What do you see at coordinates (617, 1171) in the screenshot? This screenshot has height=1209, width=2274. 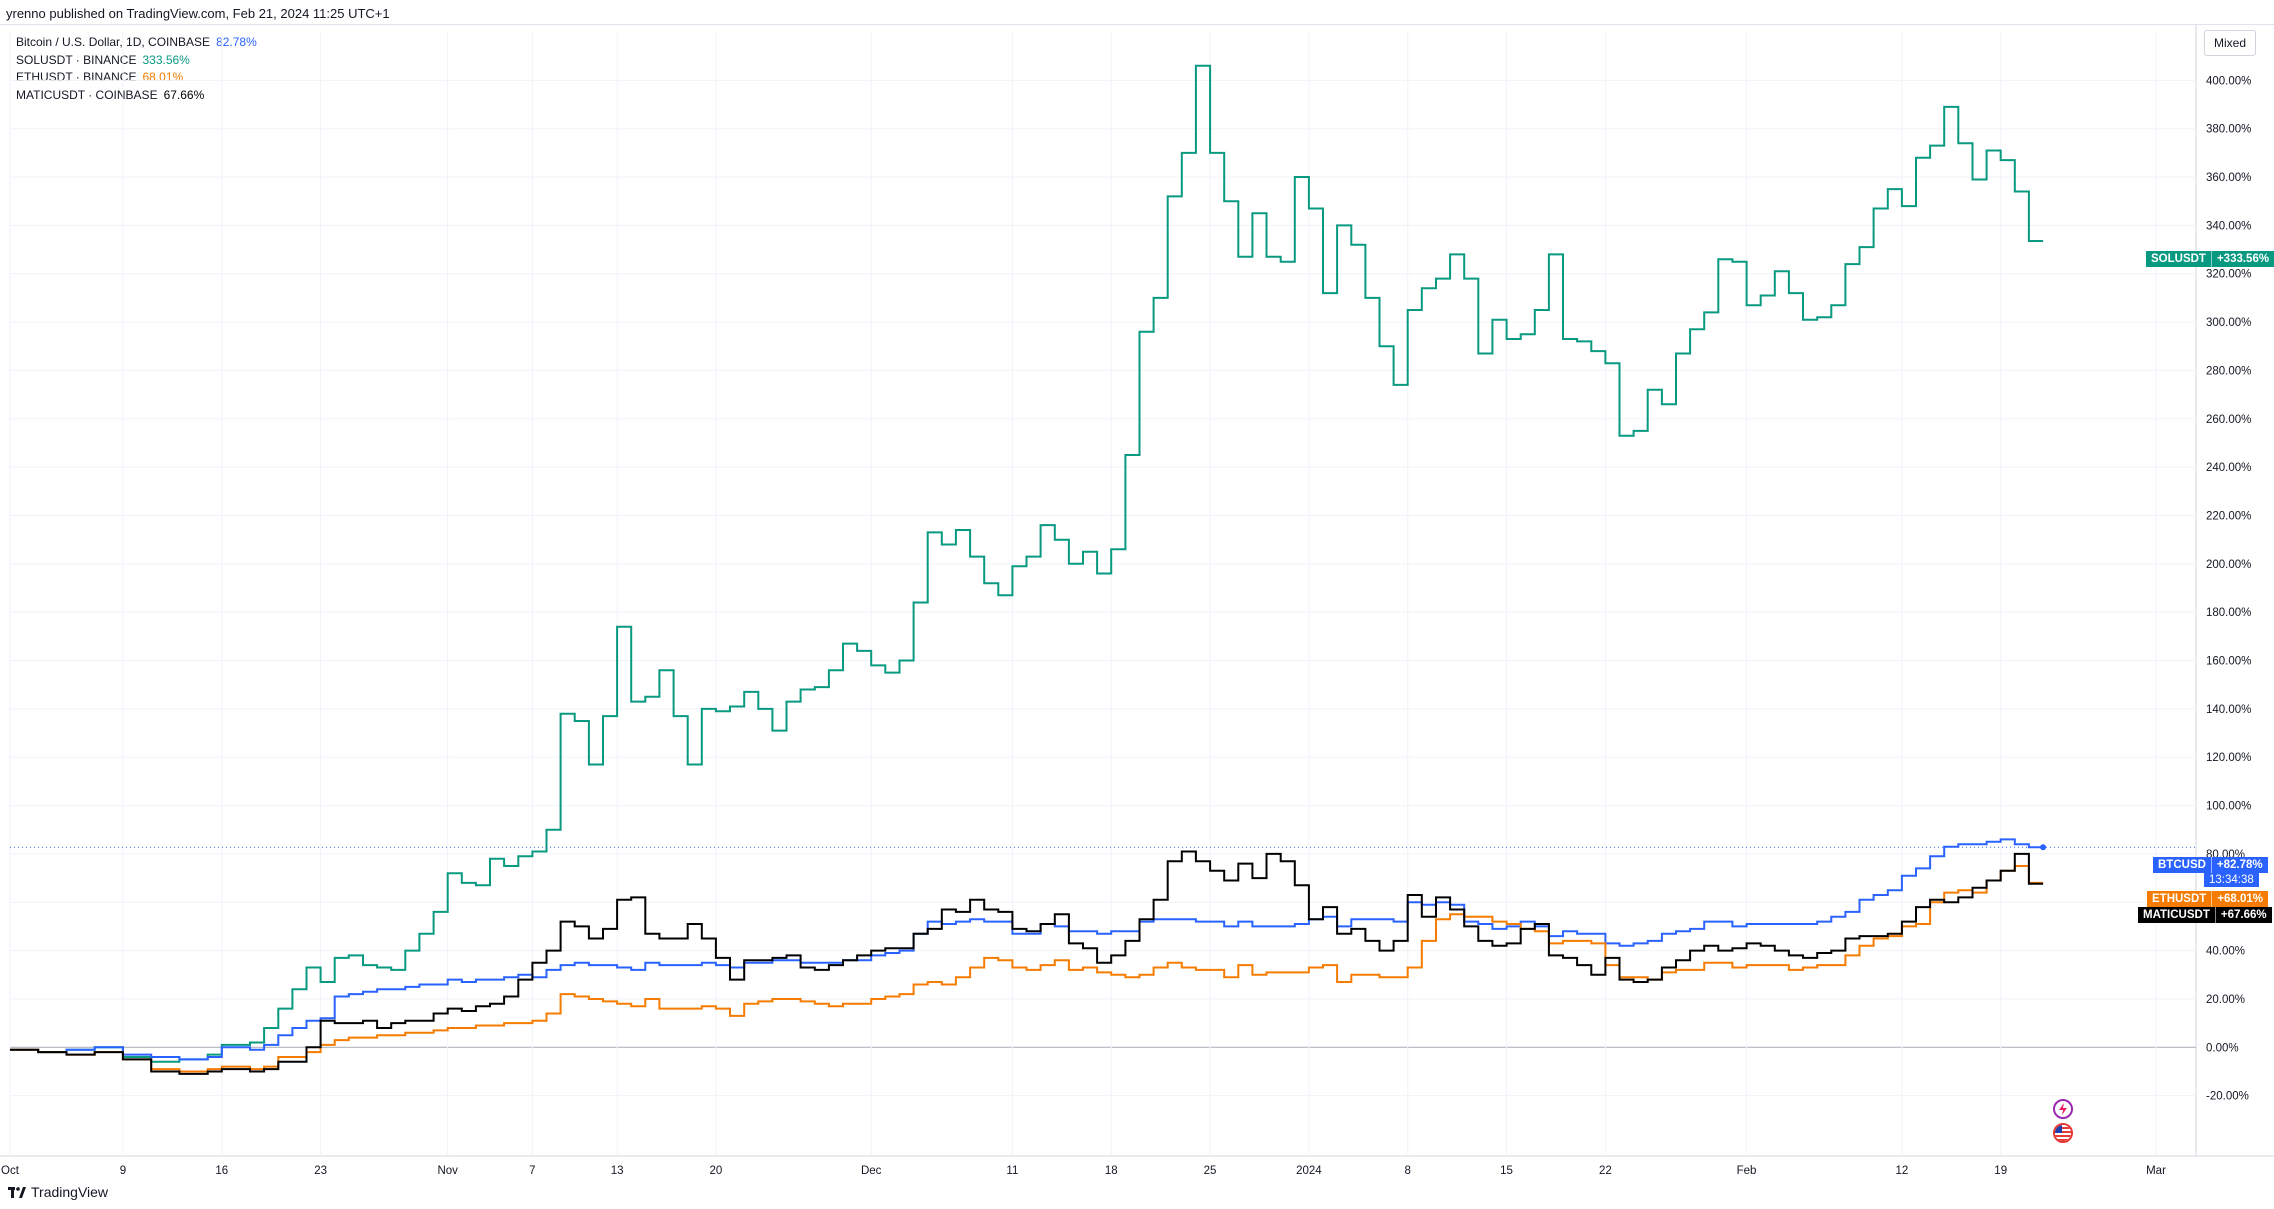 I see `x-tick-label: 13` at bounding box center [617, 1171].